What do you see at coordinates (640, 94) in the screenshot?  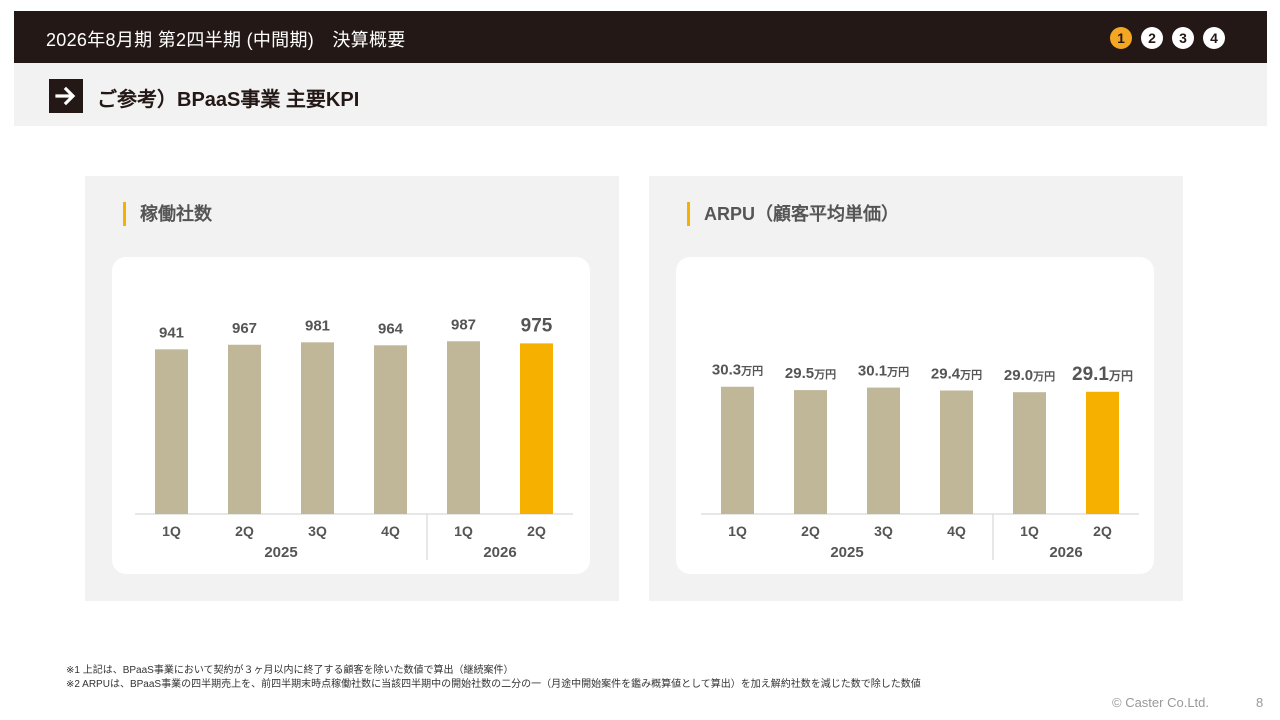 I see `section-header: ご参考）BPaaS事業 主要KPI` at bounding box center [640, 94].